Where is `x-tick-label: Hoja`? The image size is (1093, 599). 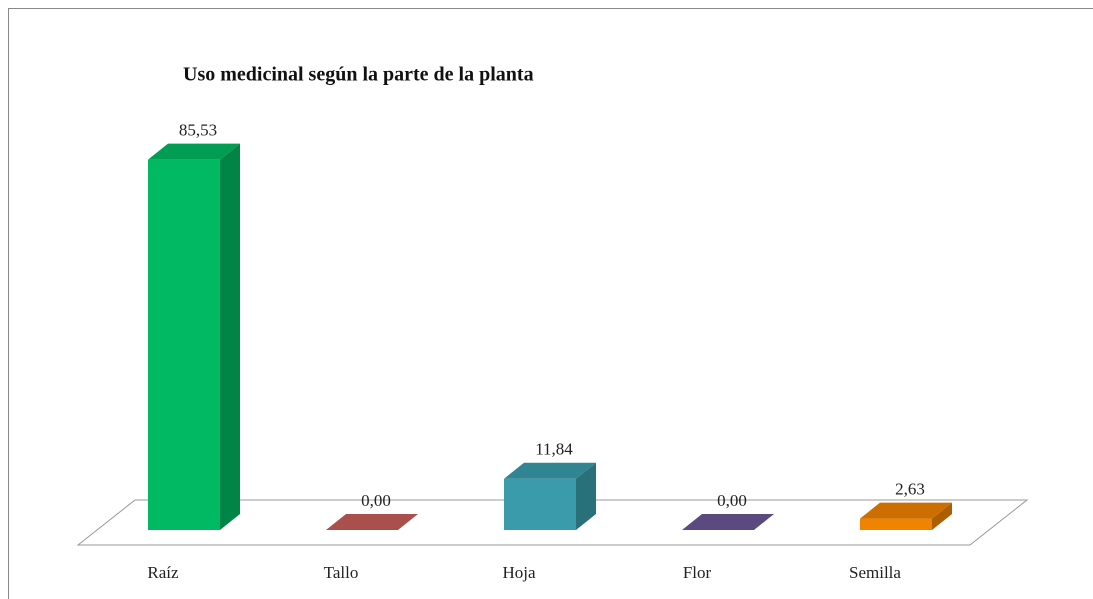 x-tick-label: Hoja is located at coordinates (519, 572).